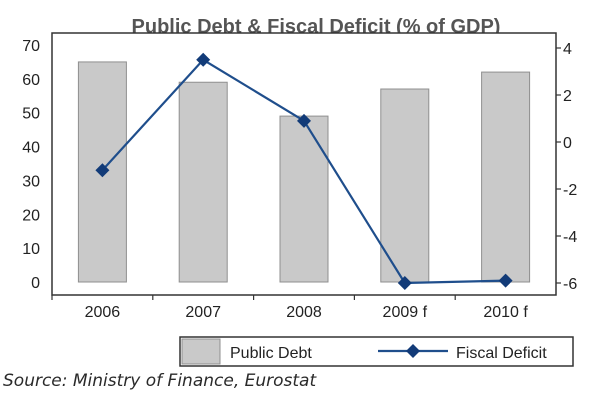  I want to click on legend-box, so click(376, 351).